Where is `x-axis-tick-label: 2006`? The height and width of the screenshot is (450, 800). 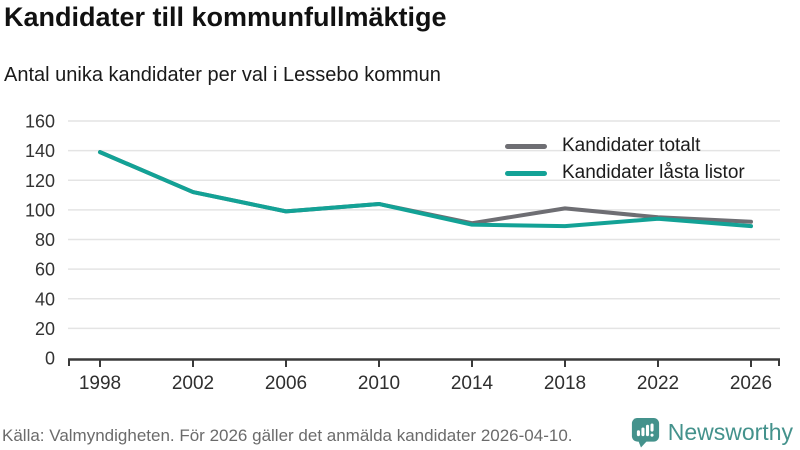
x-axis-tick-label: 2006 is located at coordinates (286, 383).